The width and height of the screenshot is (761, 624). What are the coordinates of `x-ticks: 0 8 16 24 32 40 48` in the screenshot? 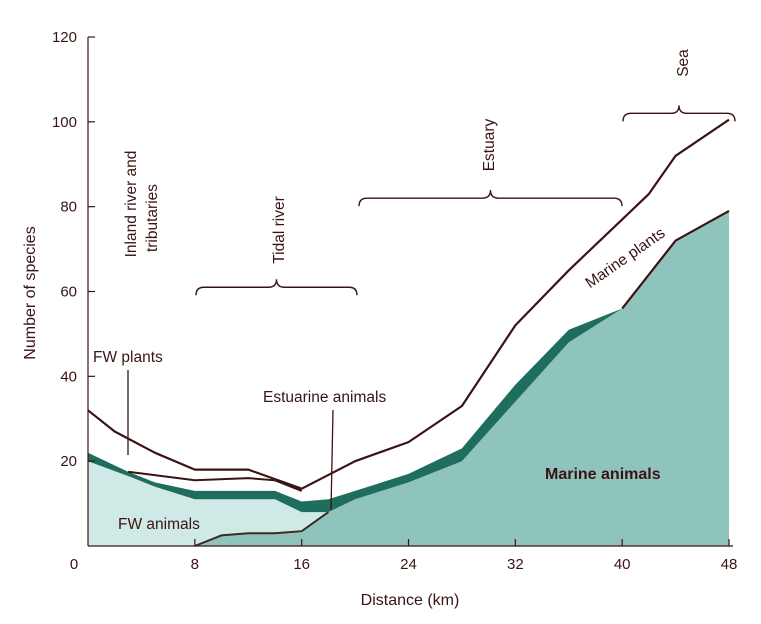 It's located at (404, 556).